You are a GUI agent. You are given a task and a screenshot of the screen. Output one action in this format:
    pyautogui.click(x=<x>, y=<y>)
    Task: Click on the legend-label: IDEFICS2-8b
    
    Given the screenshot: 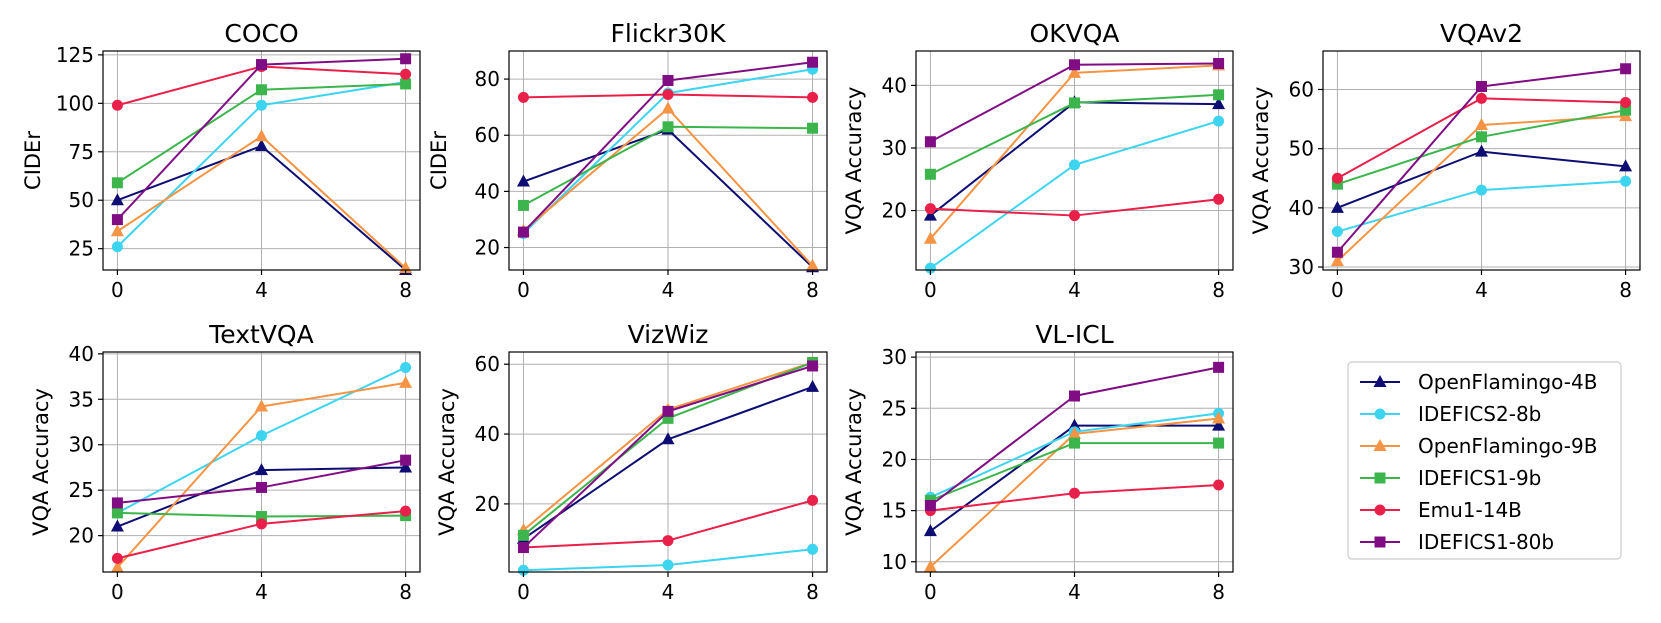 What is the action you would take?
    pyautogui.click(x=1479, y=414)
    